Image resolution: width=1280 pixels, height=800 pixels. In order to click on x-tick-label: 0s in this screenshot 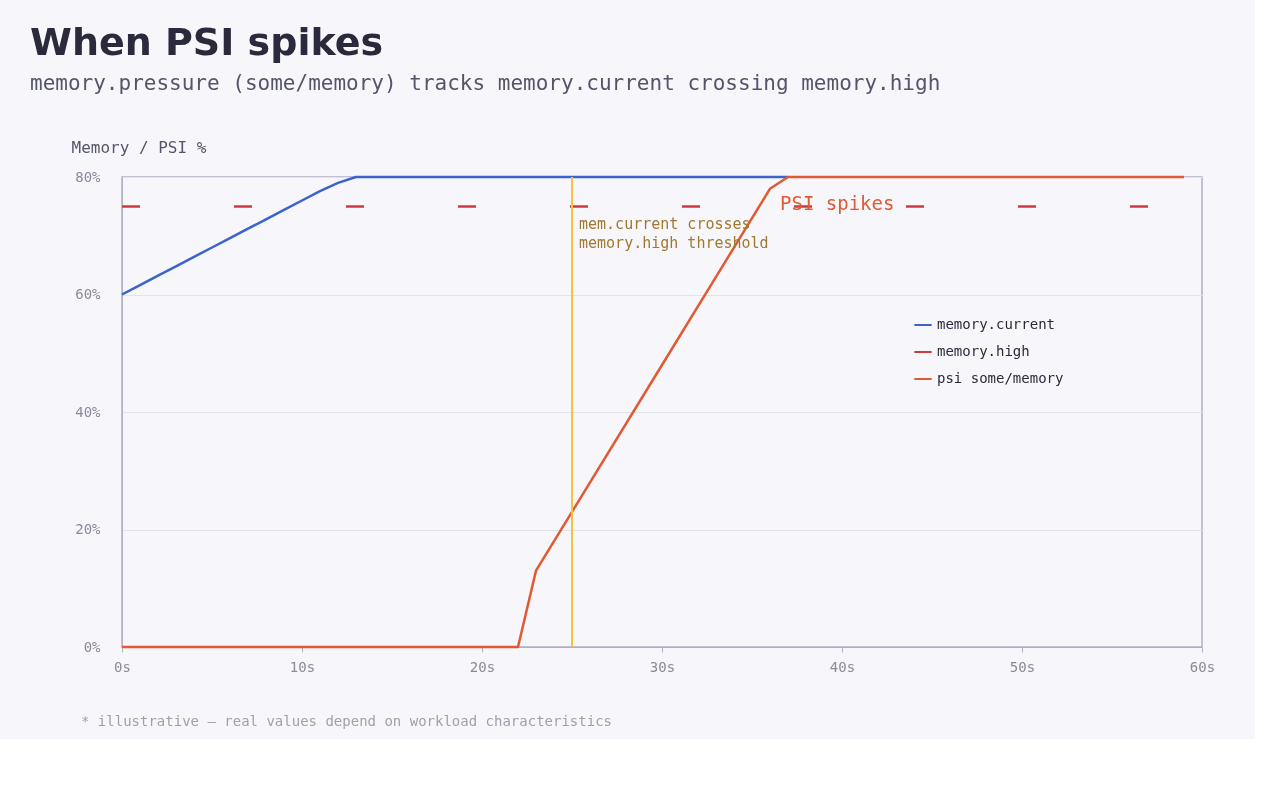, I will do `click(122, 666)`.